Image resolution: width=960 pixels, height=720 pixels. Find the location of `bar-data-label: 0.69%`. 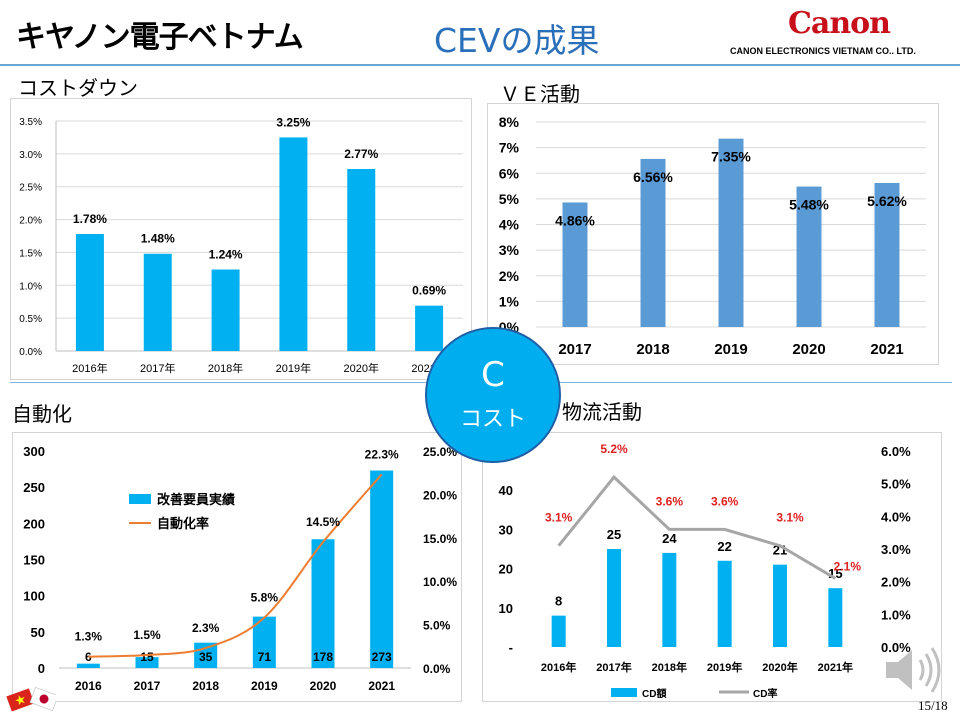

bar-data-label: 0.69% is located at coordinates (429, 291).